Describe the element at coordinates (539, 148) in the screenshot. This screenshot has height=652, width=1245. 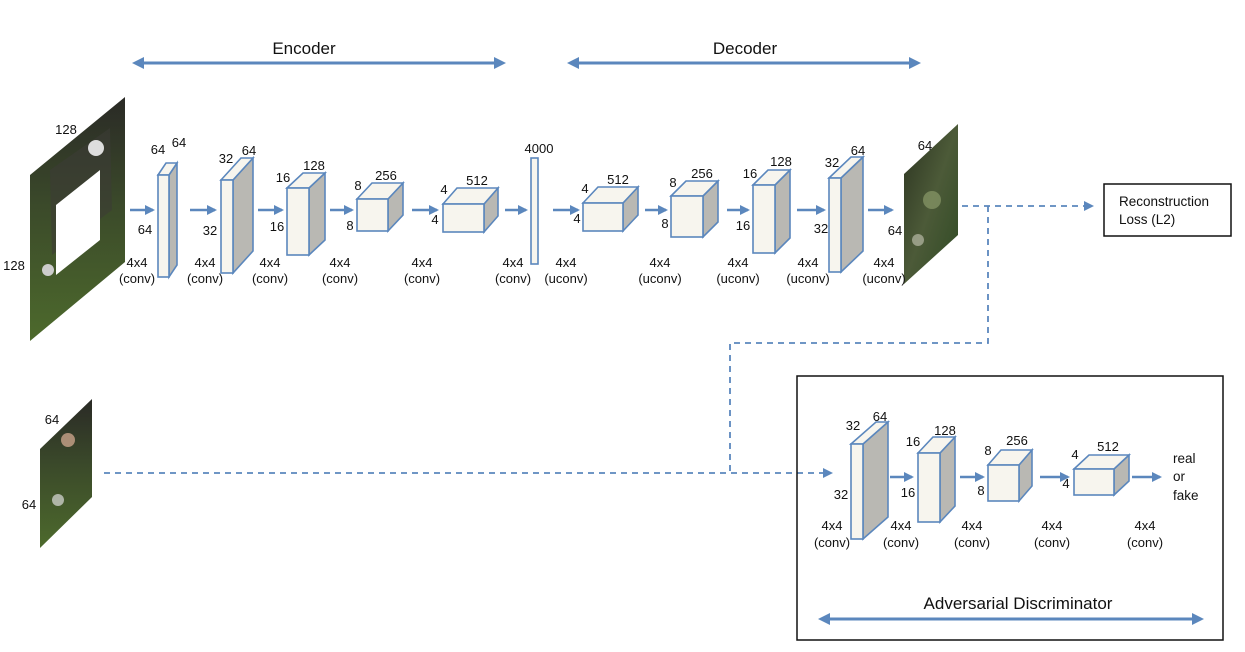
I see `svg-text: 4000` at that location.